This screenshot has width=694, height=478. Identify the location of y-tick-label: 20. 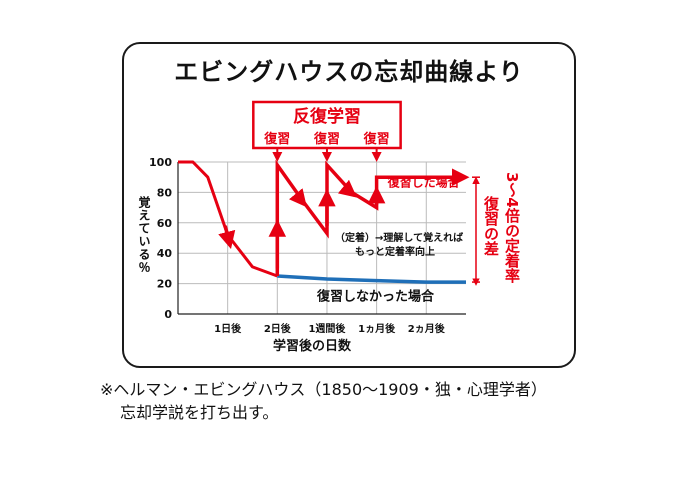
(165, 284).